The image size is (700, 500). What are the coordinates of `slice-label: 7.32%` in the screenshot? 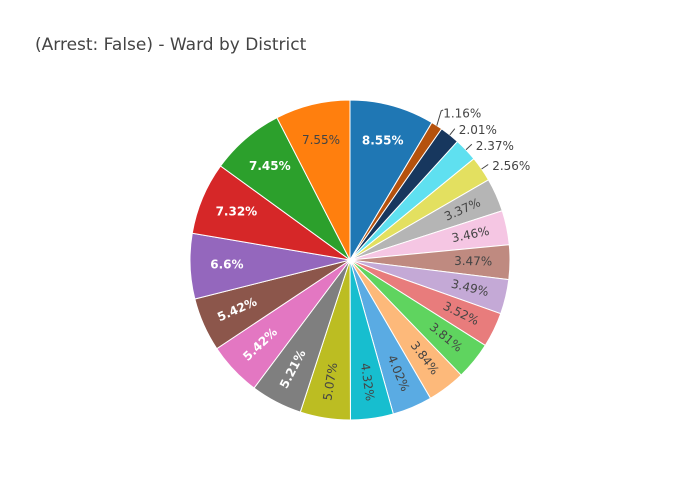 It's located at (237, 212).